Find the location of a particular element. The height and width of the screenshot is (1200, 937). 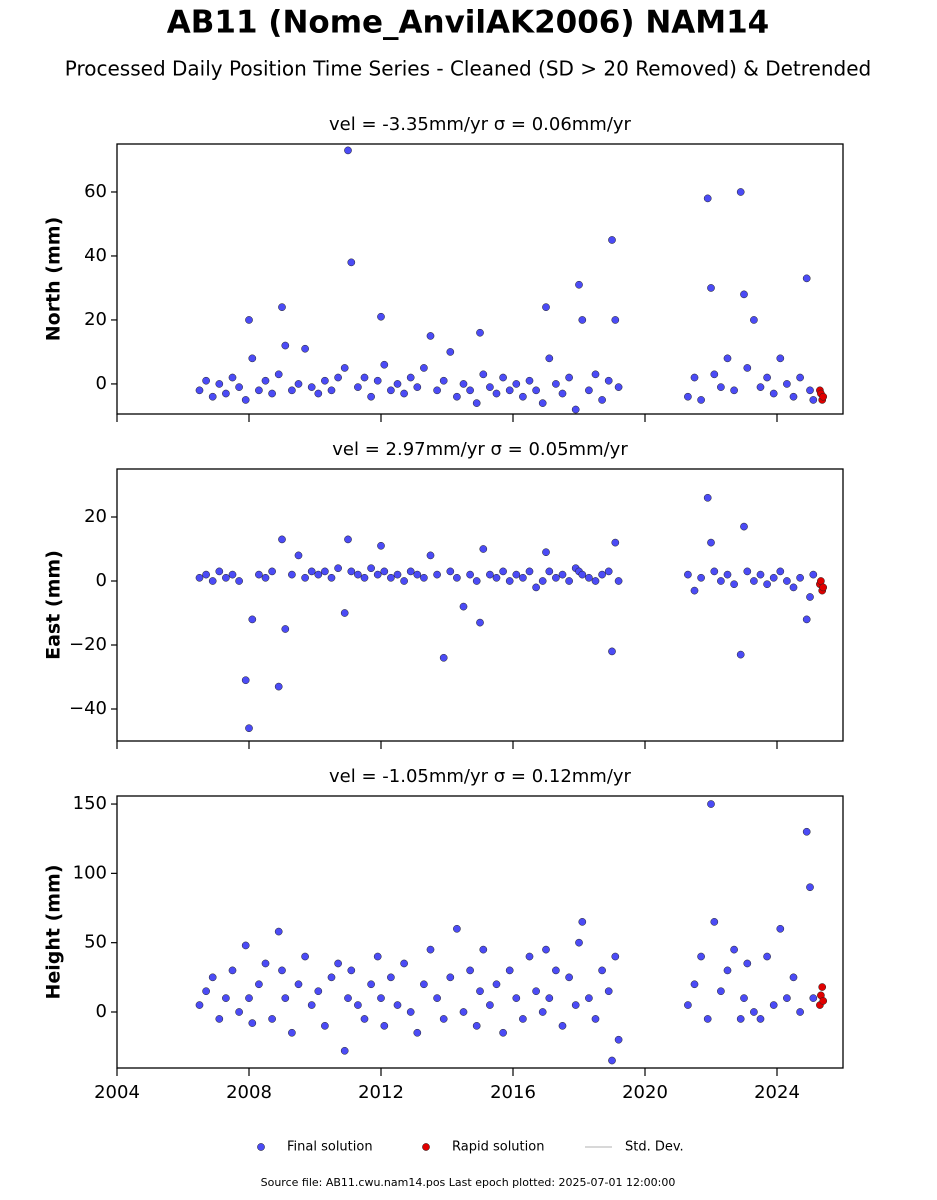

figure-title: AB11 (Nome_AnvilAK2006) NAM14 is located at coordinates (468, 23).